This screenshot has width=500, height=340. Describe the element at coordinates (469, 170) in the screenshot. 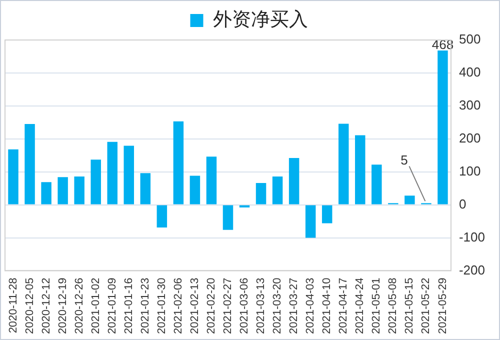

I see `y-tick-label: 100` at that location.